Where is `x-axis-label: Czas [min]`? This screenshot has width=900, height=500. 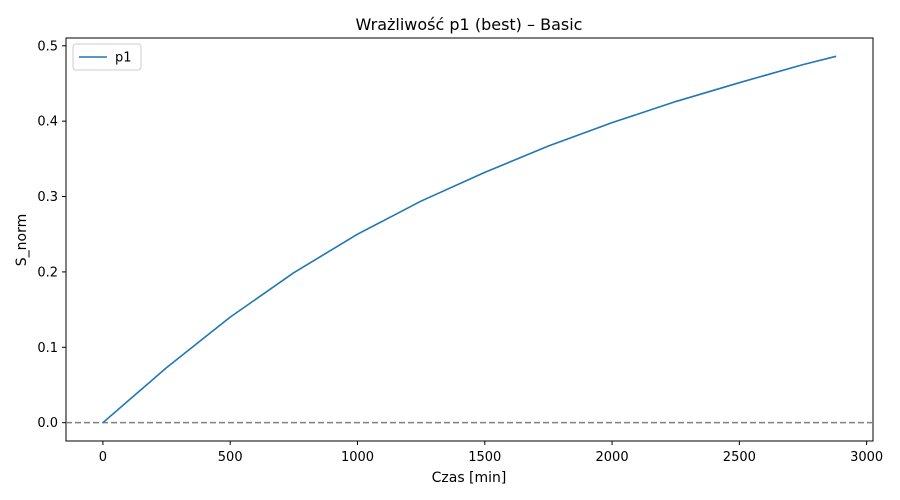
x-axis-label: Czas [min] is located at coordinates (469, 478).